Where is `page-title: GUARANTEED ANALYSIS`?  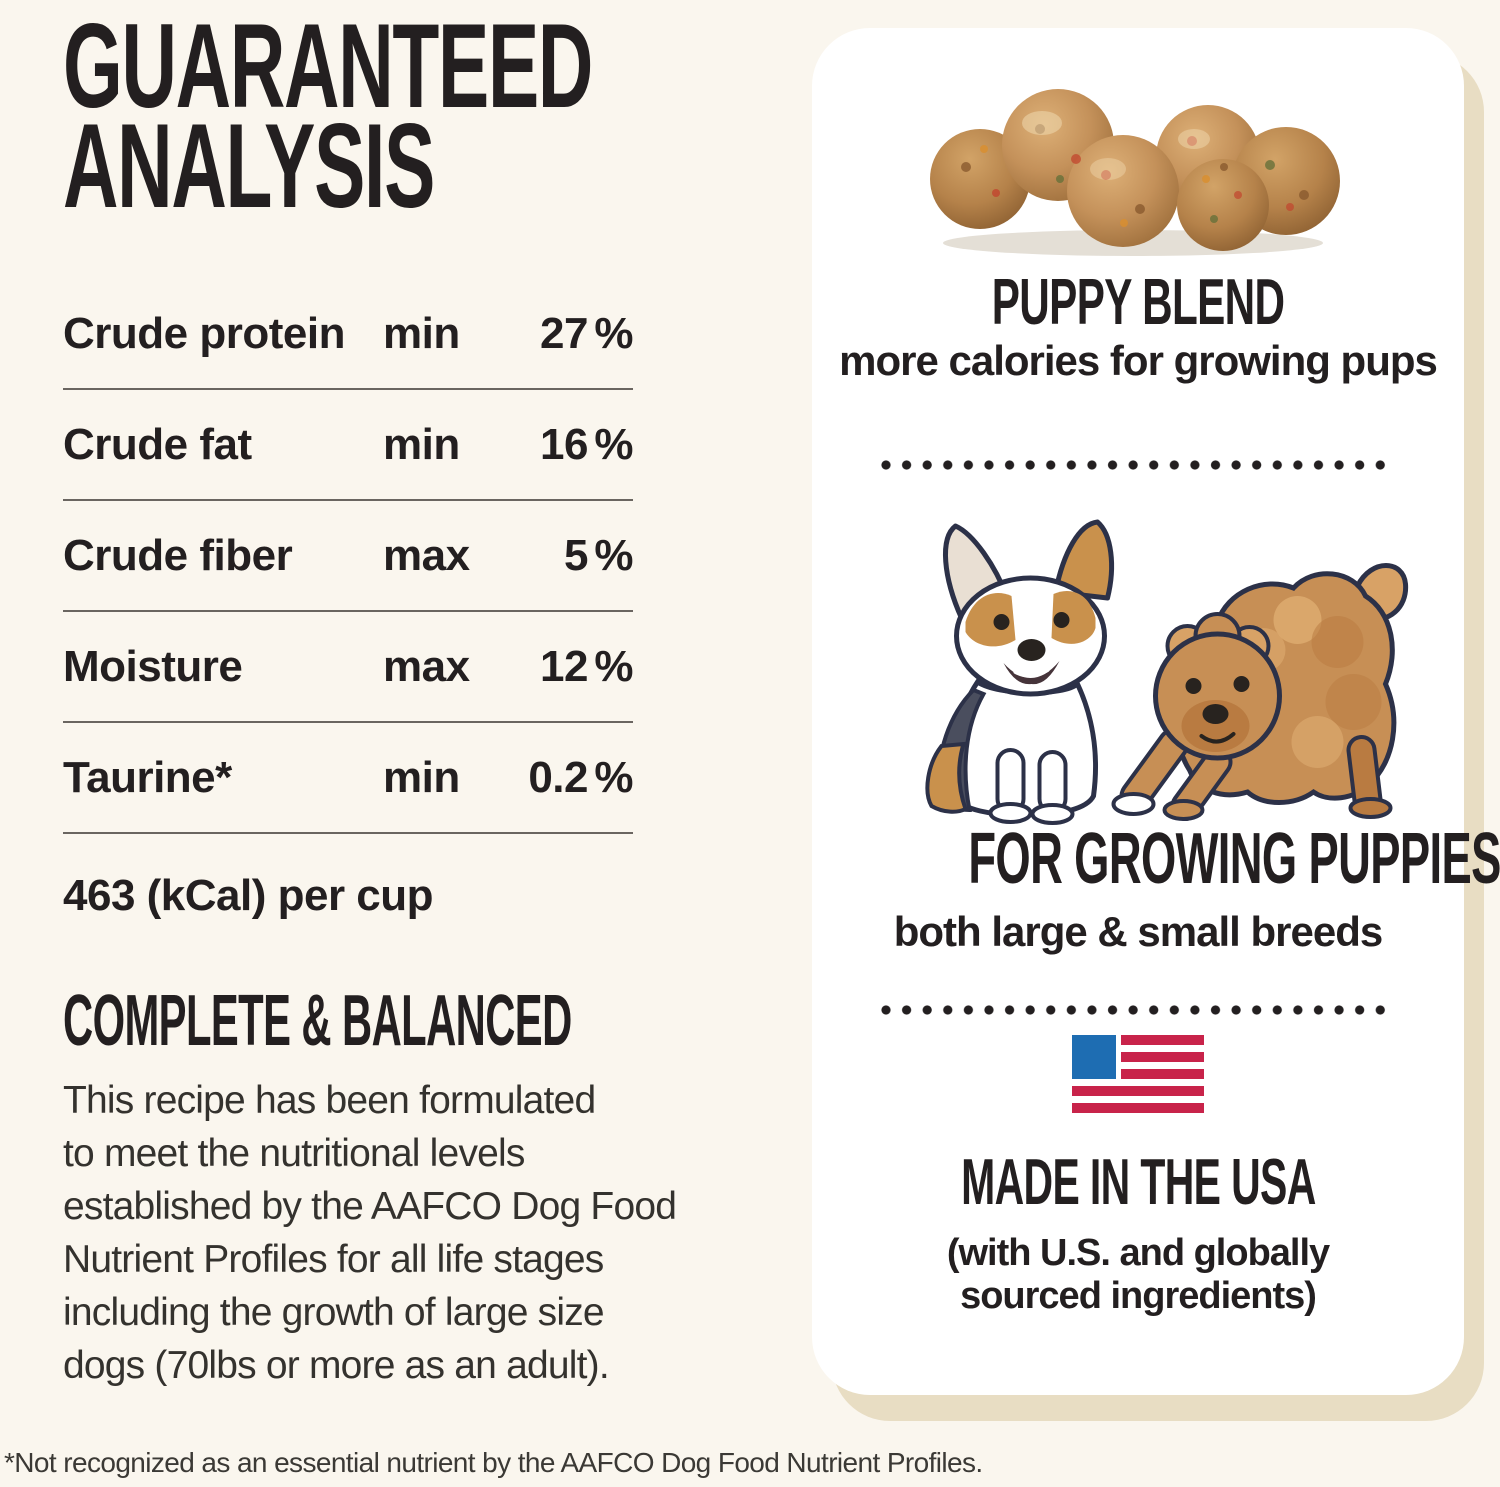
page-title: GUARANTEED ANALYSIS is located at coordinates (349, 116).